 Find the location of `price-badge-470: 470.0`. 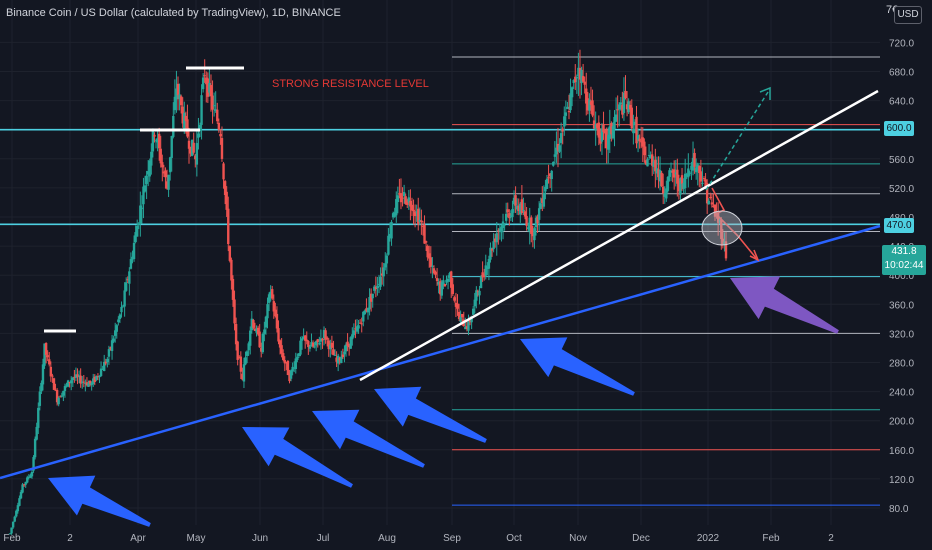

price-badge-470: 470.0 is located at coordinates (899, 225).